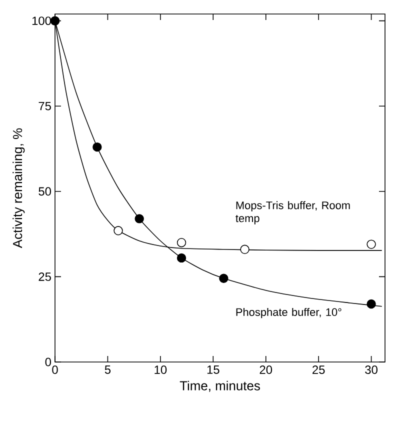 The width and height of the screenshot is (419, 437). Describe the element at coordinates (48, 362) in the screenshot. I see `y-tick-label: 0` at that location.